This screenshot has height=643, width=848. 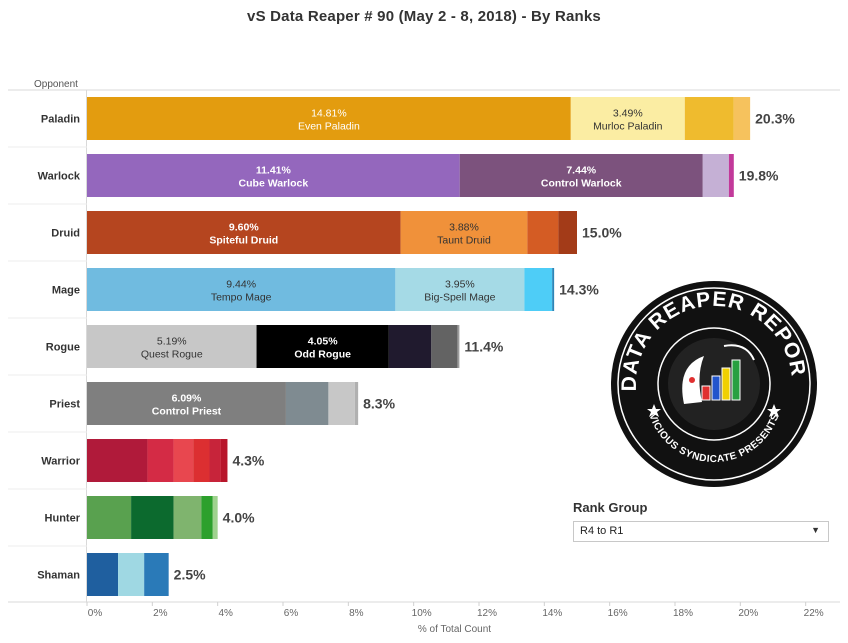 What do you see at coordinates (581, 184) in the screenshot?
I see `segment-archetype-label: Control Warlock` at bounding box center [581, 184].